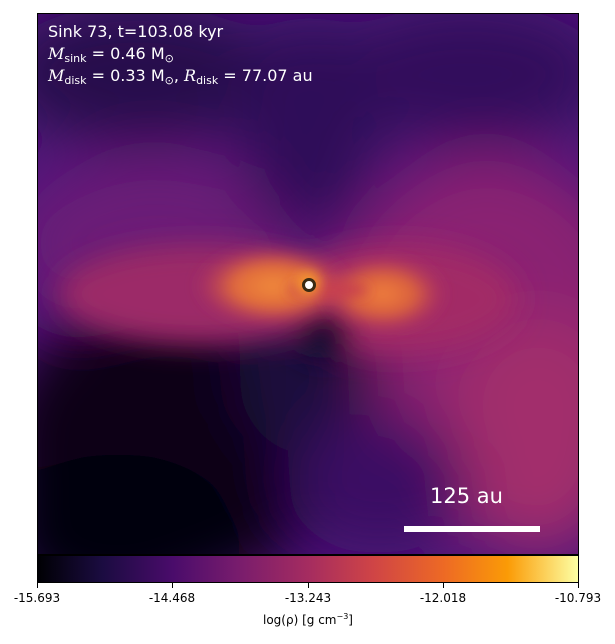 Image resolution: width=615 pixels, height=644 pixels. Describe the element at coordinates (300, 620) in the screenshot. I see `colorbar-label-prefix: log(ρ) [g cm` at that location.